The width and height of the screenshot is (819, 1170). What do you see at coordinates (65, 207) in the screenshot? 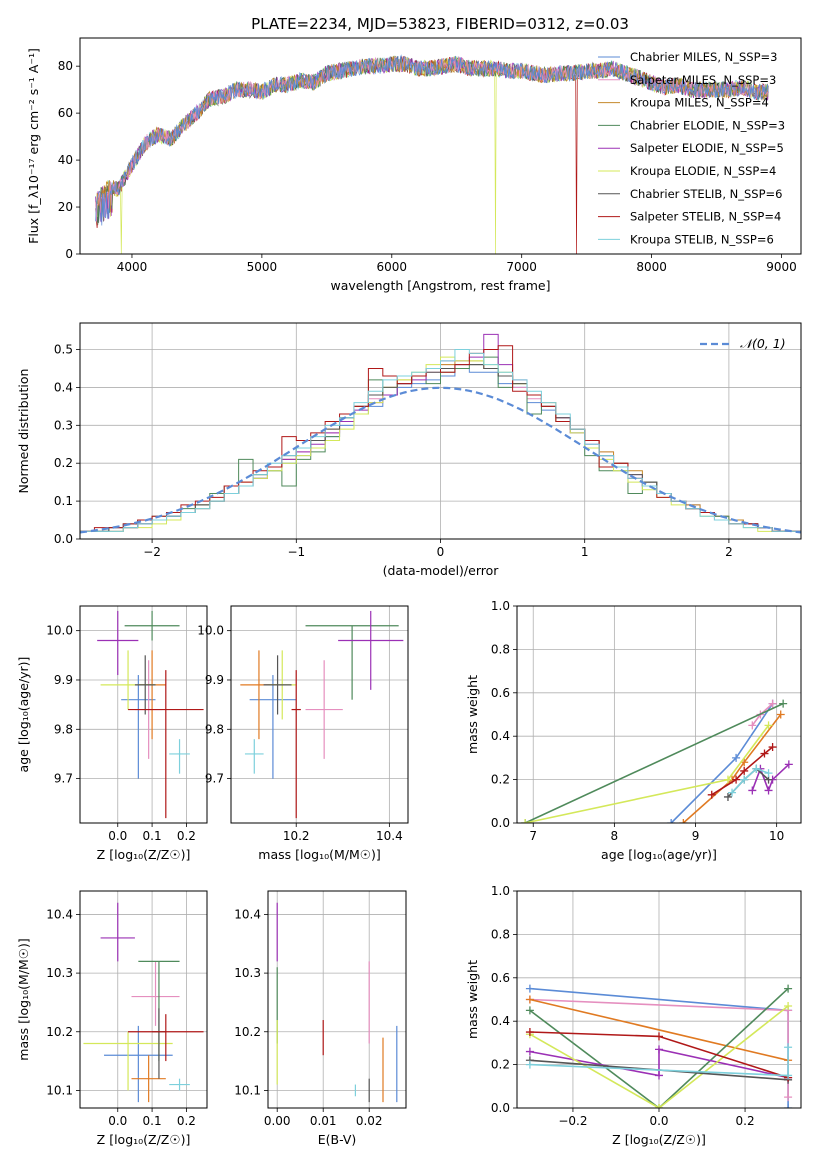
I see `y-tick-label: 20` at bounding box center [65, 207].